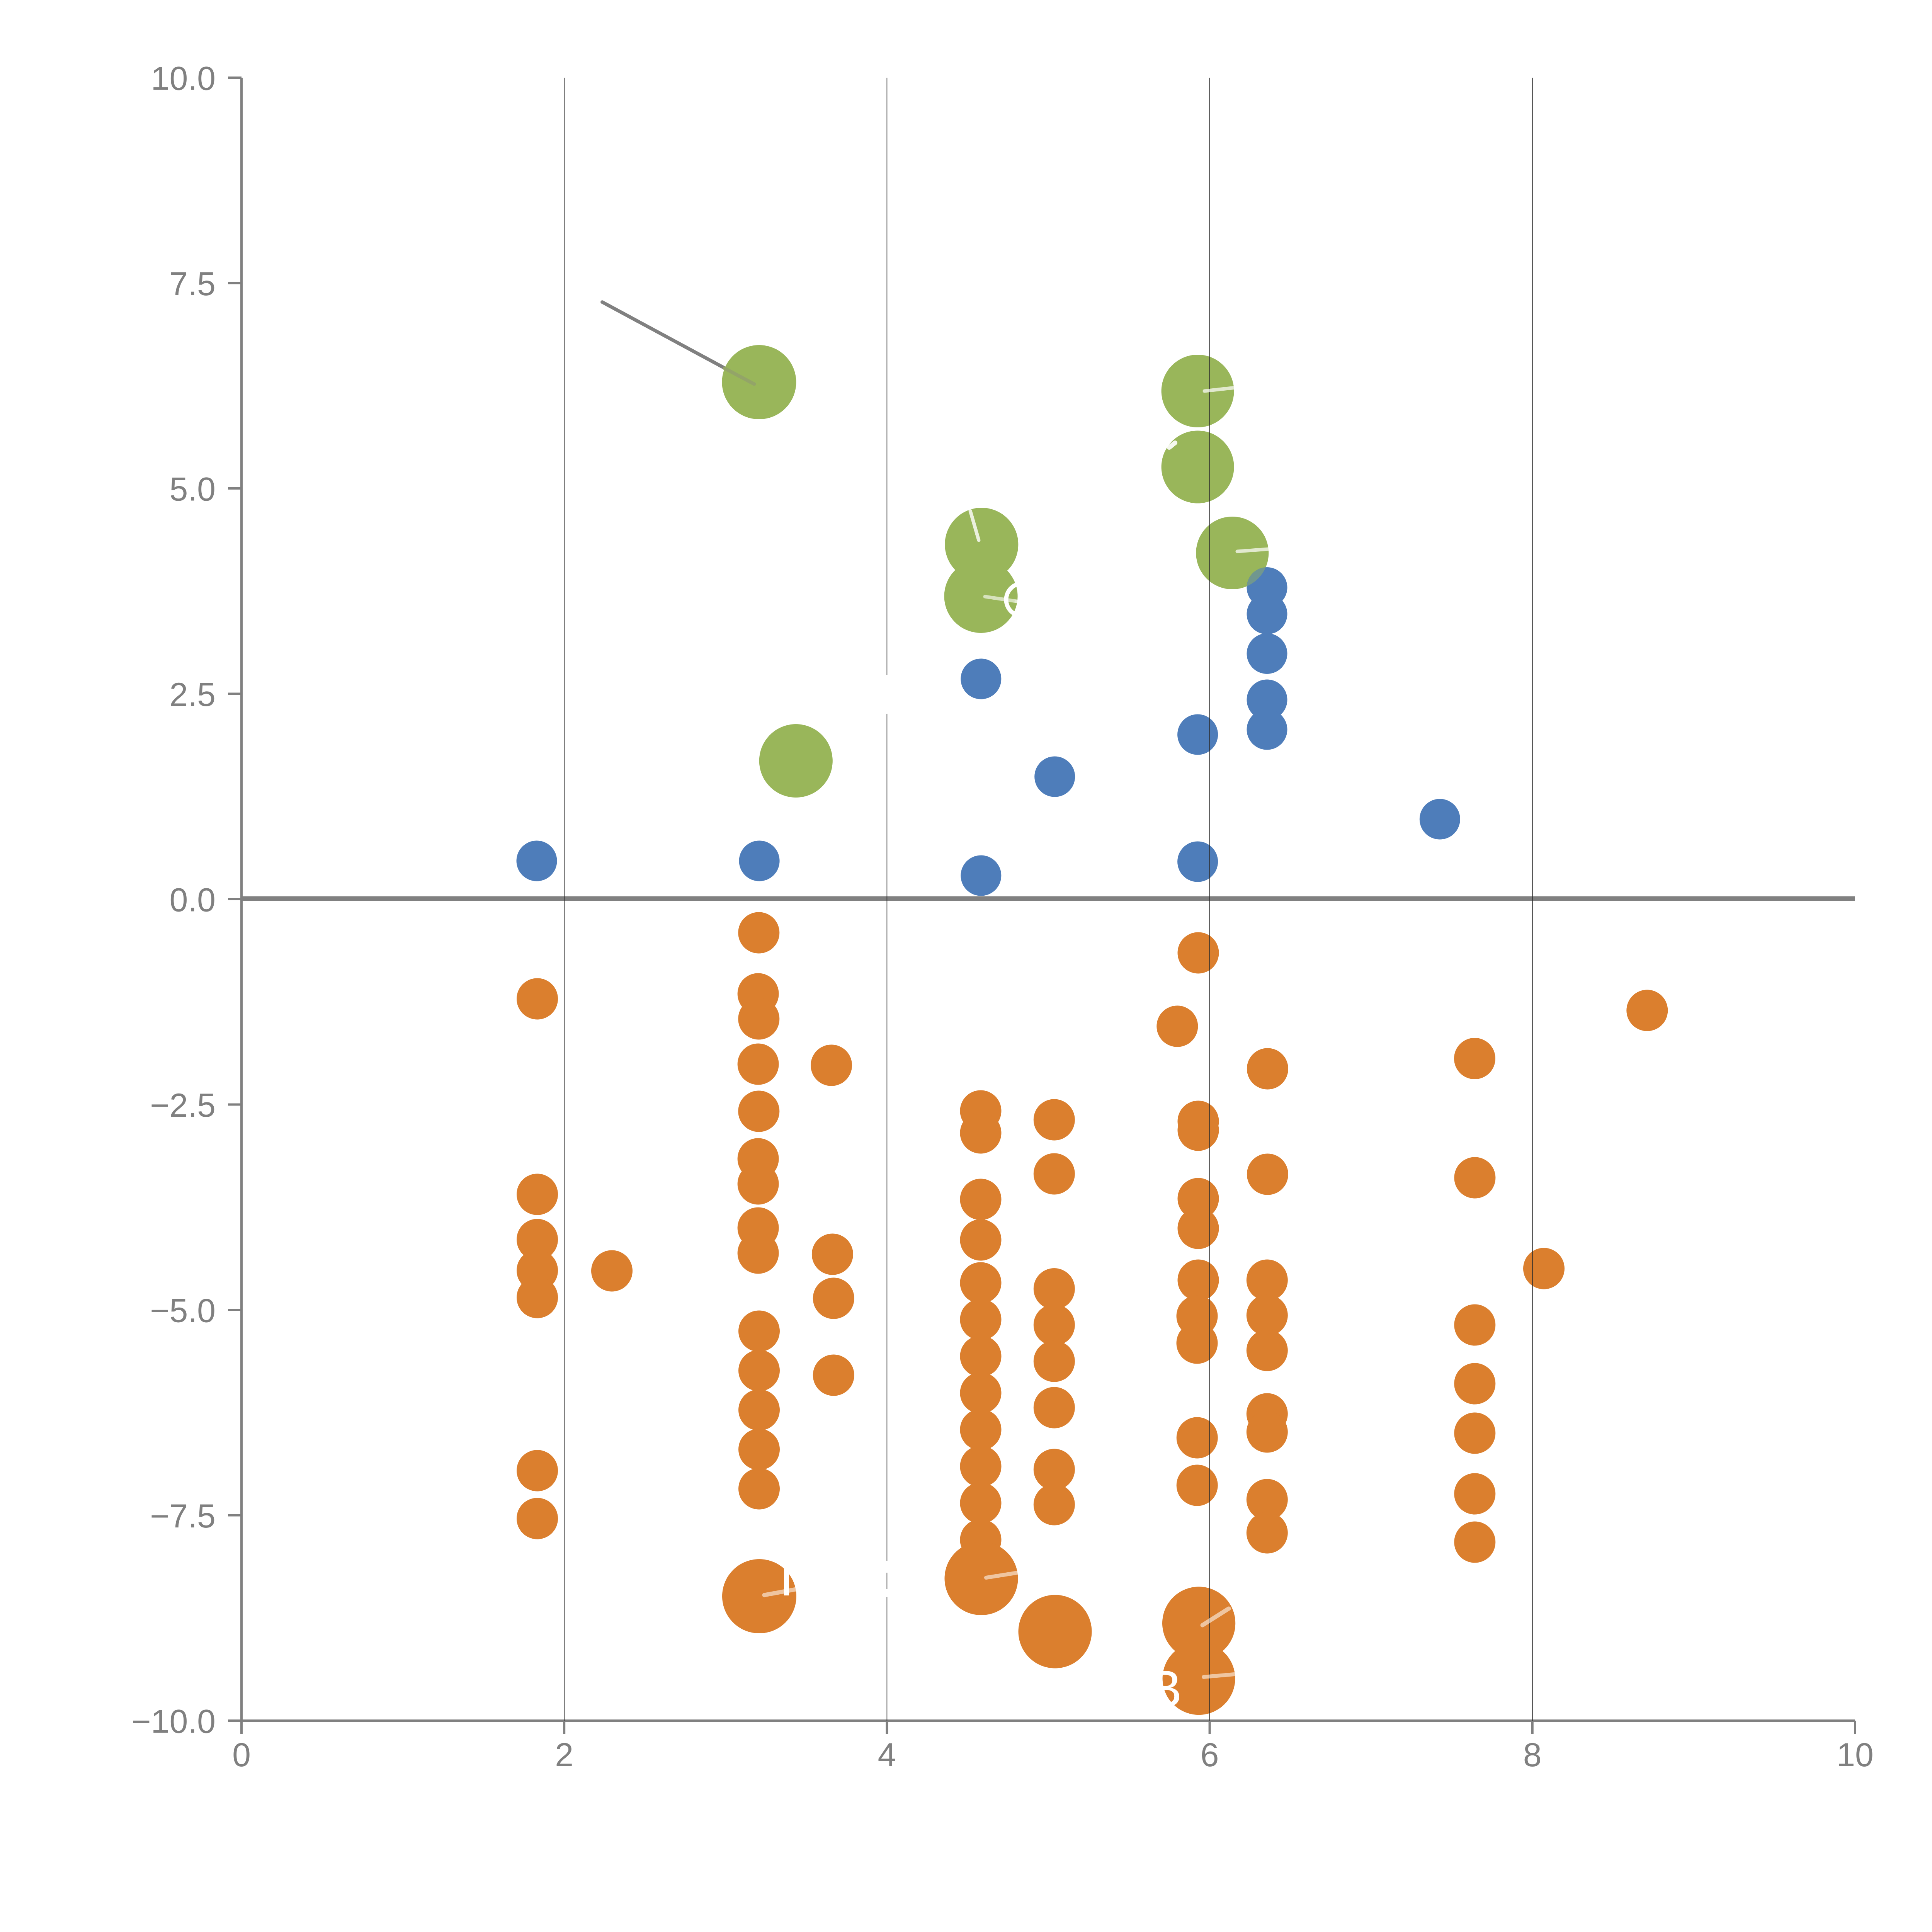 This screenshot has height=1932, width=1932. What do you see at coordinates (564, 1755) in the screenshot?
I see `svg-text: 2` at bounding box center [564, 1755].